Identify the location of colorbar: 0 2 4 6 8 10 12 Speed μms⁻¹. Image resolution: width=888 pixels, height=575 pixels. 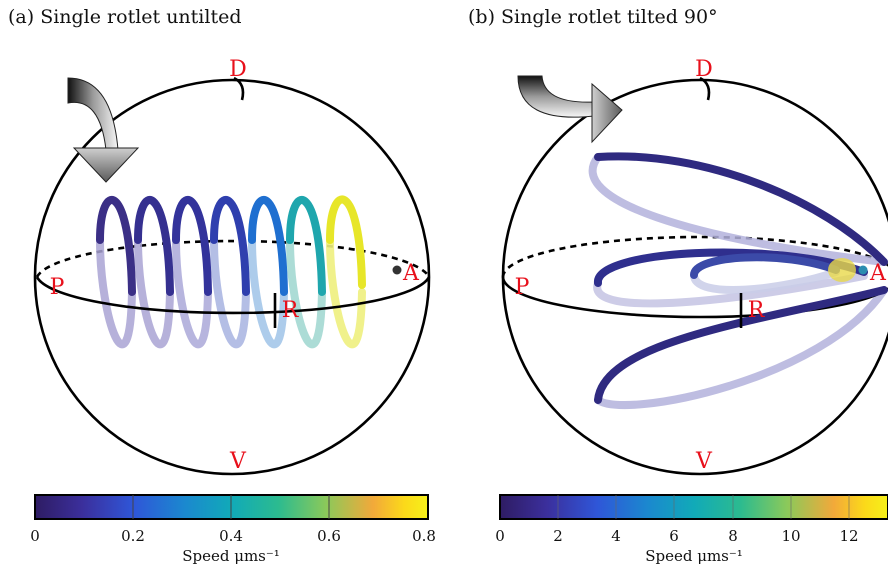
(691, 529).